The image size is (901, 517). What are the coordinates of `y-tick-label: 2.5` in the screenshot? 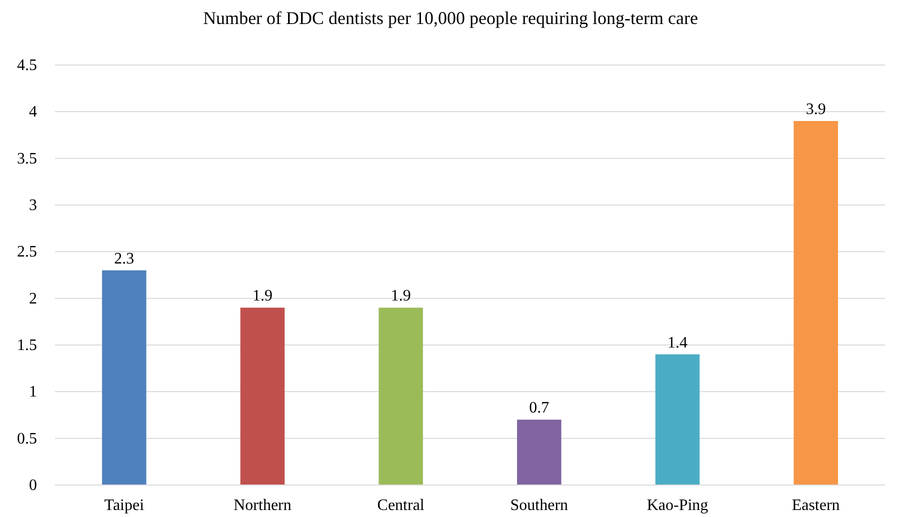 It's located at (27, 252).